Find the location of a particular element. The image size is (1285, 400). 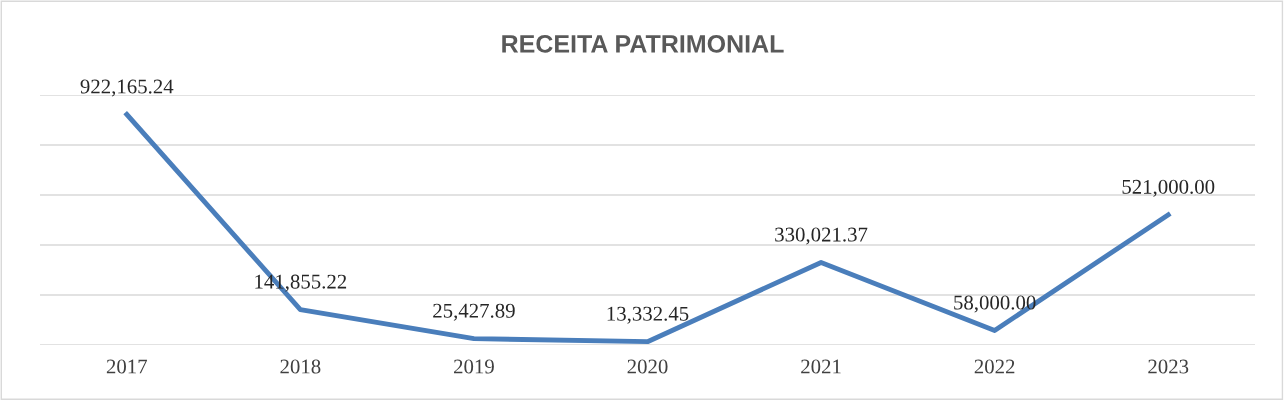

data-label: 25,427.89 is located at coordinates (474, 312).